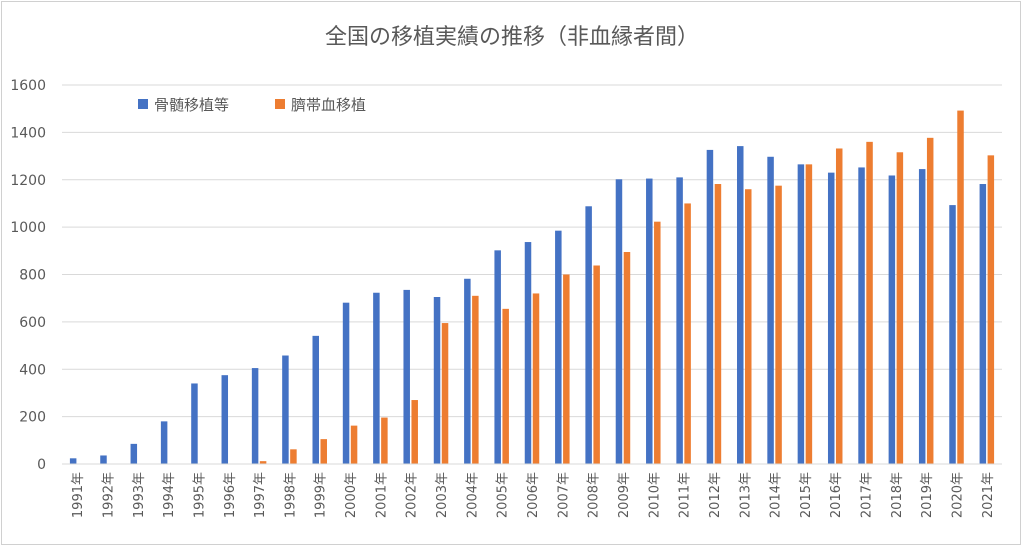 Image resolution: width=1024 pixels, height=548 pixels. Describe the element at coordinates (199, 495) in the screenshot. I see `x-tick-label: 1995年` at that location.